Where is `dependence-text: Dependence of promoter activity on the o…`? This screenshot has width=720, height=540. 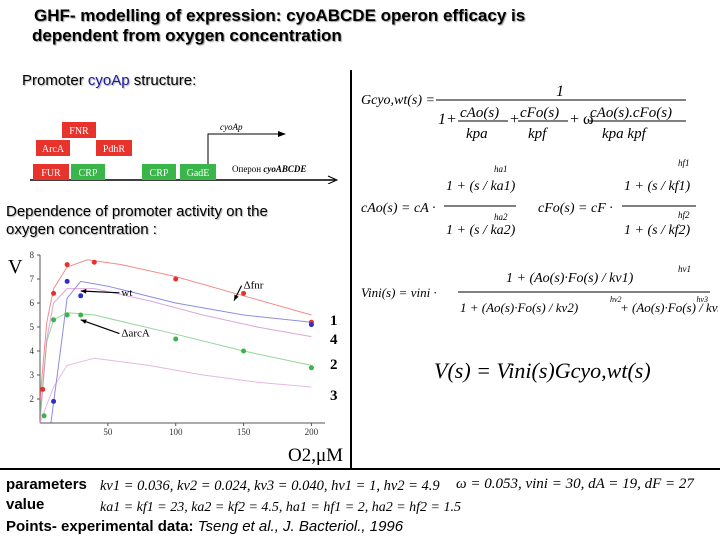
dependence-text: Dependence of promoter activity on the o… is located at coordinates (137, 221).